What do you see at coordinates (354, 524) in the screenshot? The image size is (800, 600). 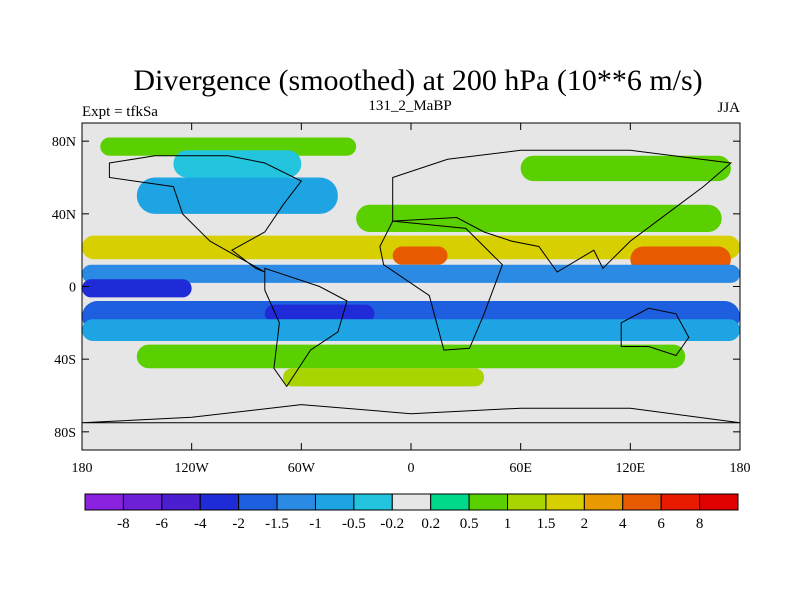 I see `colorbar-label: -0.5` at bounding box center [354, 524].